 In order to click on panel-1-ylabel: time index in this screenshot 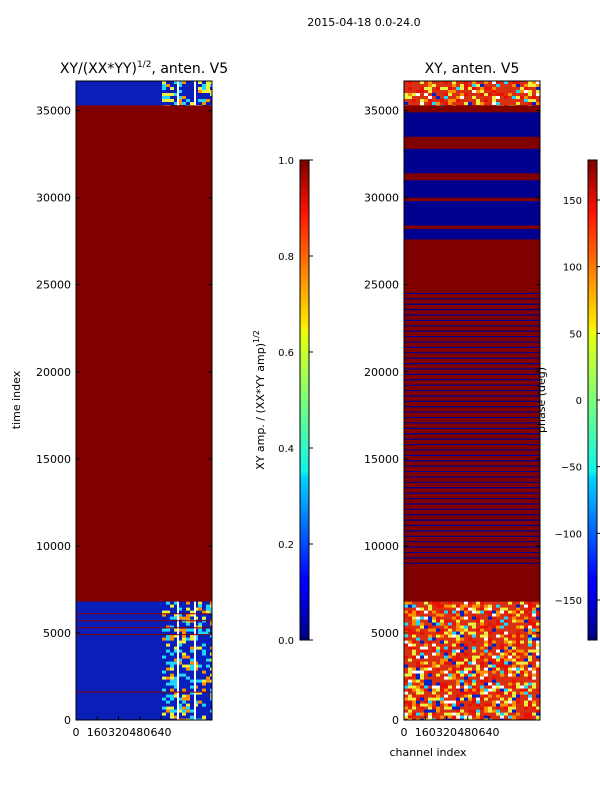, I will do `click(16, 399)`.